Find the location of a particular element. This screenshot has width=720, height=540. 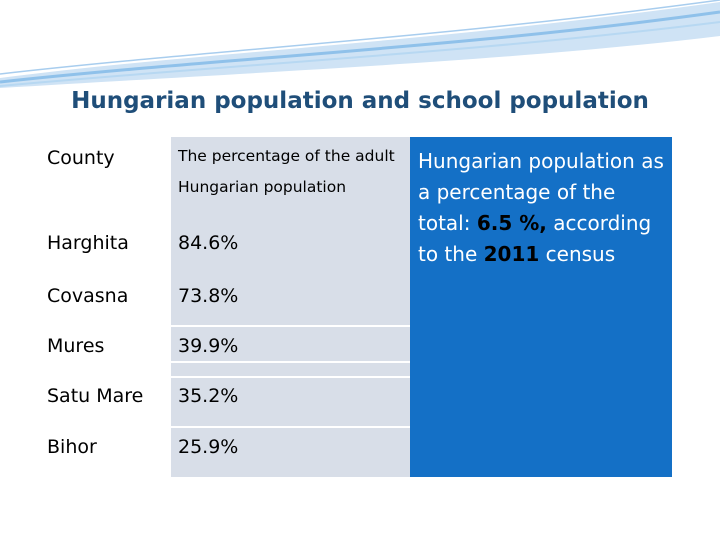

header-county: County is located at coordinates (81, 158).